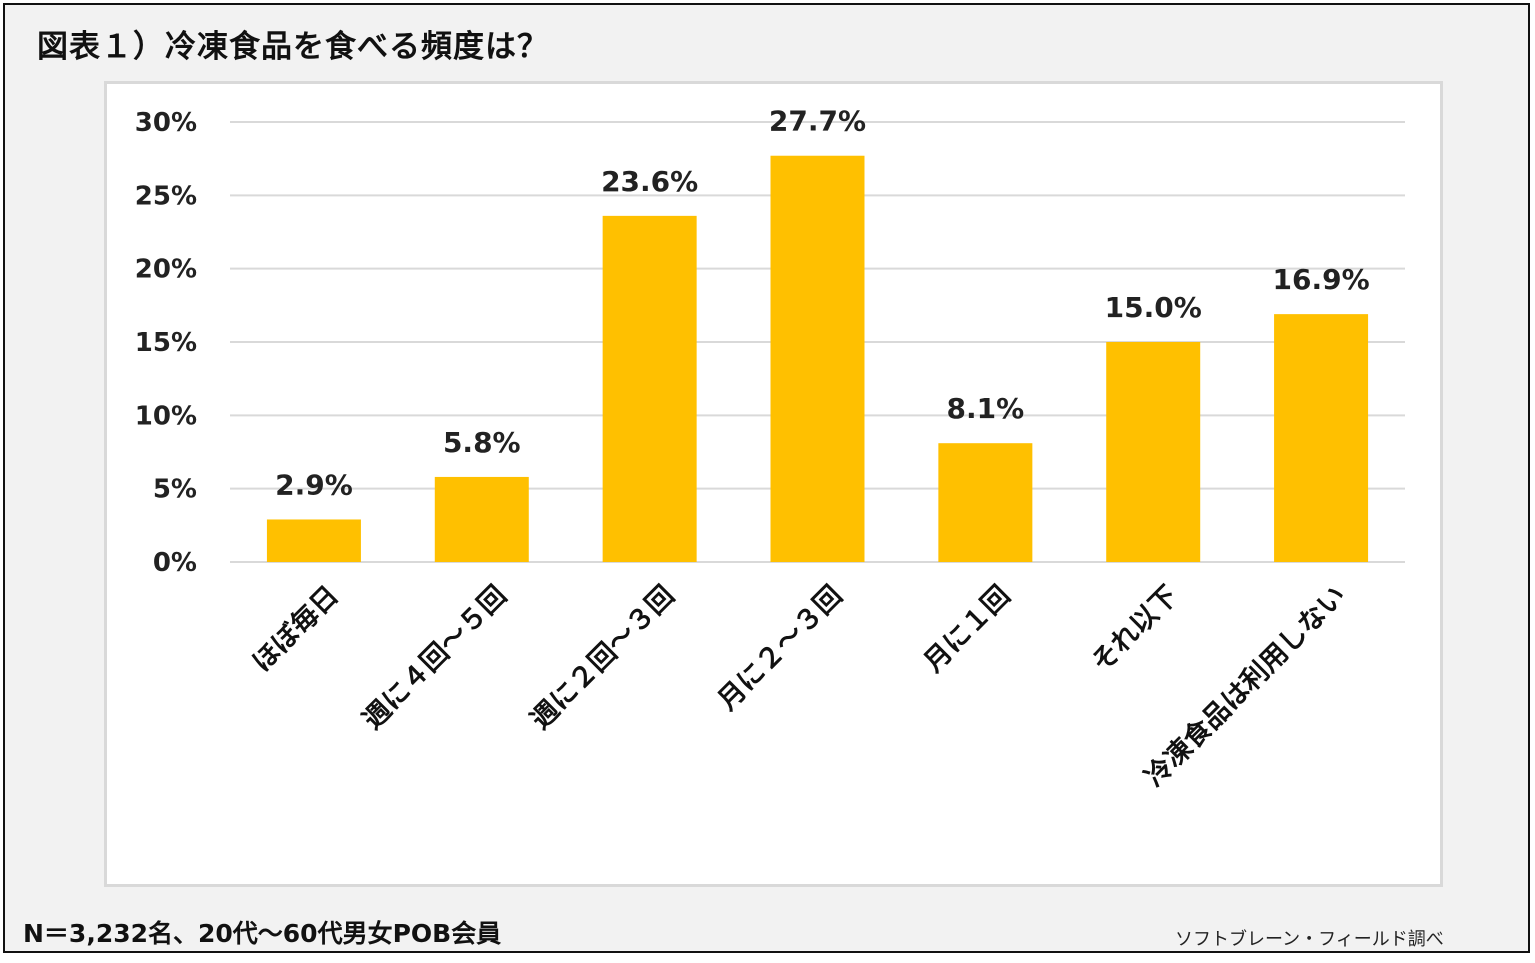  Describe the element at coordinates (175, 563) in the screenshot. I see `y-tick-label: 0%` at that location.